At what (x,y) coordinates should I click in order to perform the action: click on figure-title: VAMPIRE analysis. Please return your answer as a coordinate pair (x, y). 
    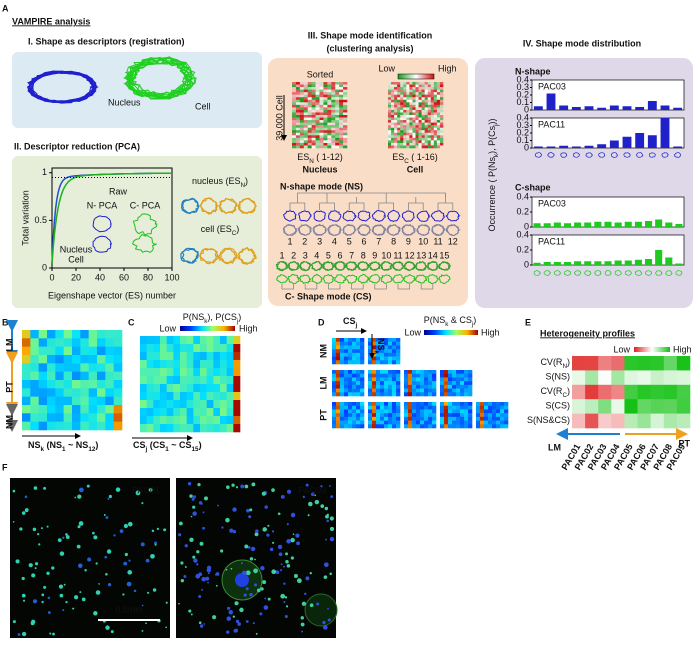
    Looking at the image, I should click on (51, 21).